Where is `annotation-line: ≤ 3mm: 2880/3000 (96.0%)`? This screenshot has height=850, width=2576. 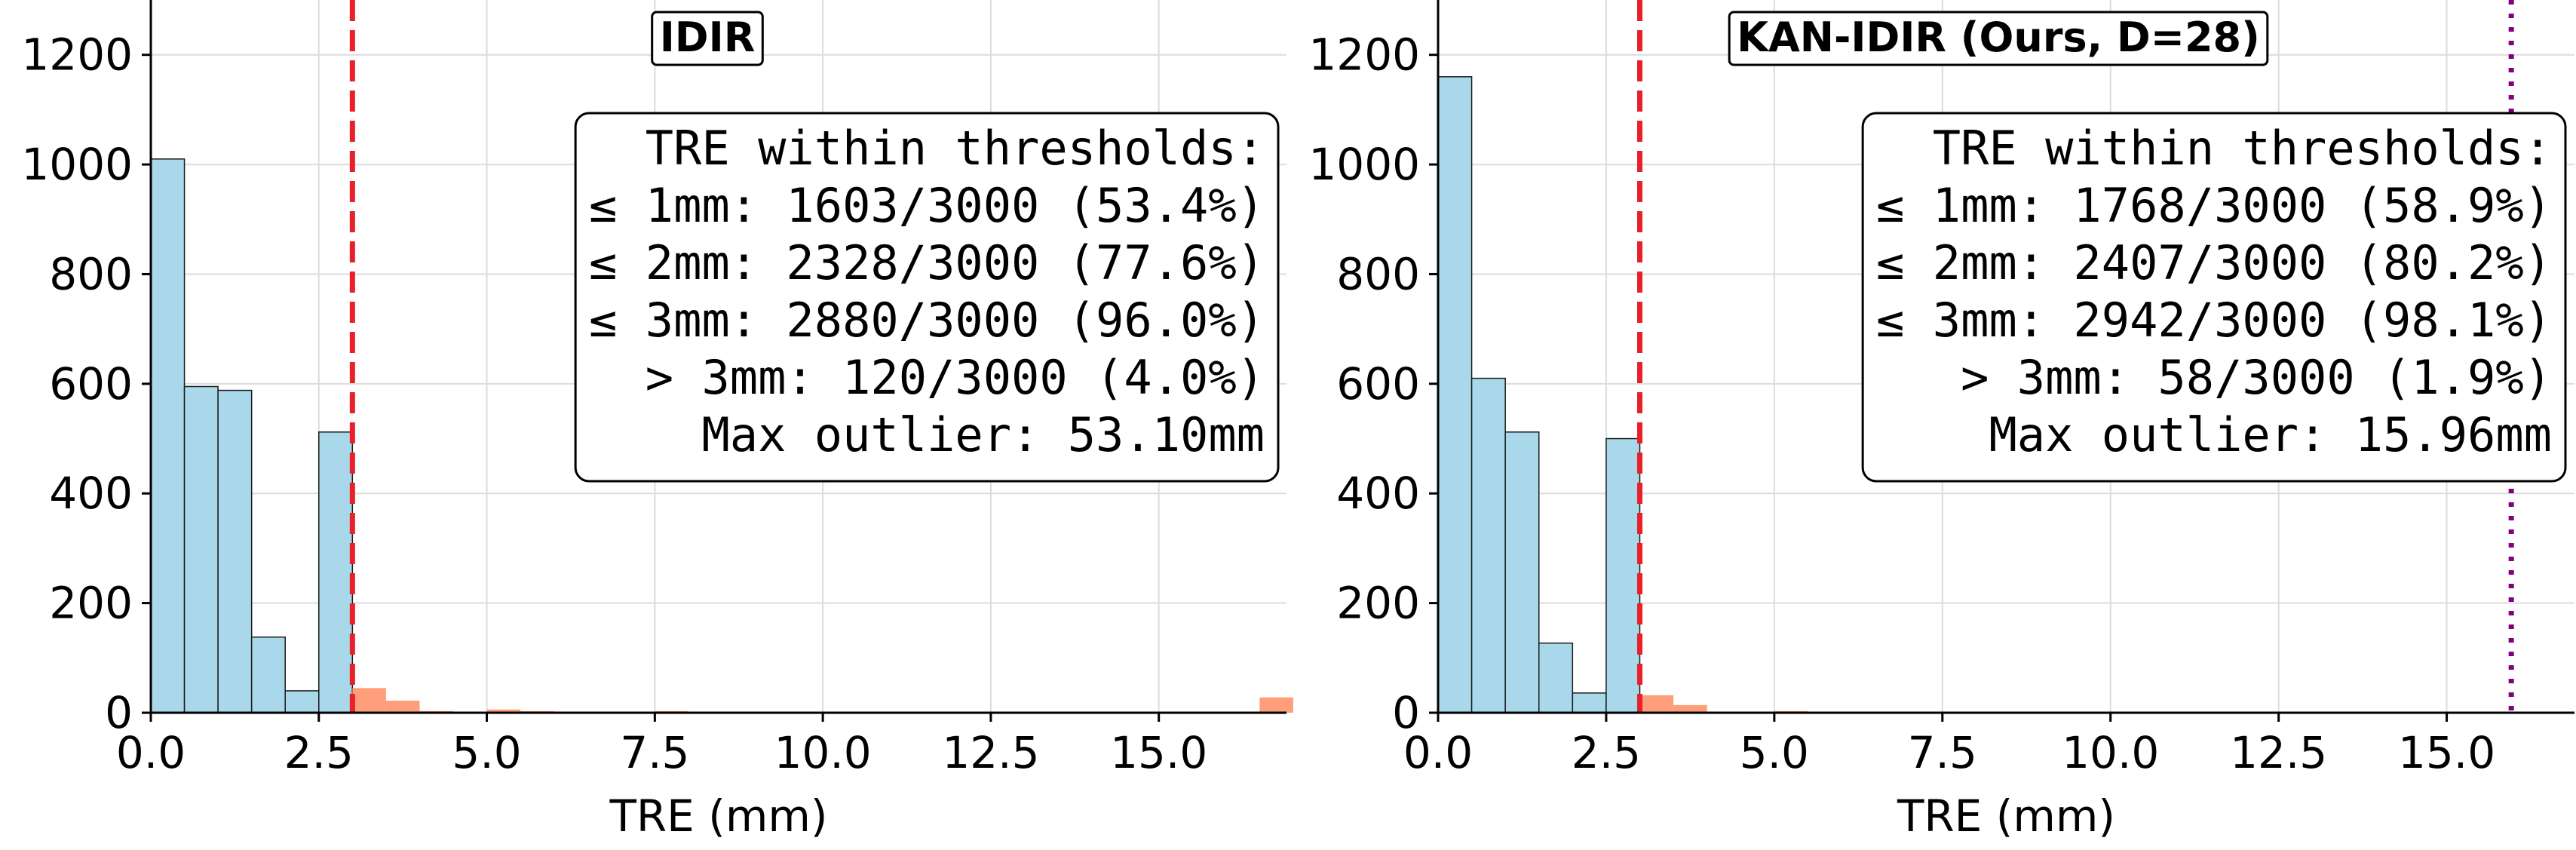 annotation-line: ≤ 3mm: 2880/3000 (96.0%) is located at coordinates (927, 320).